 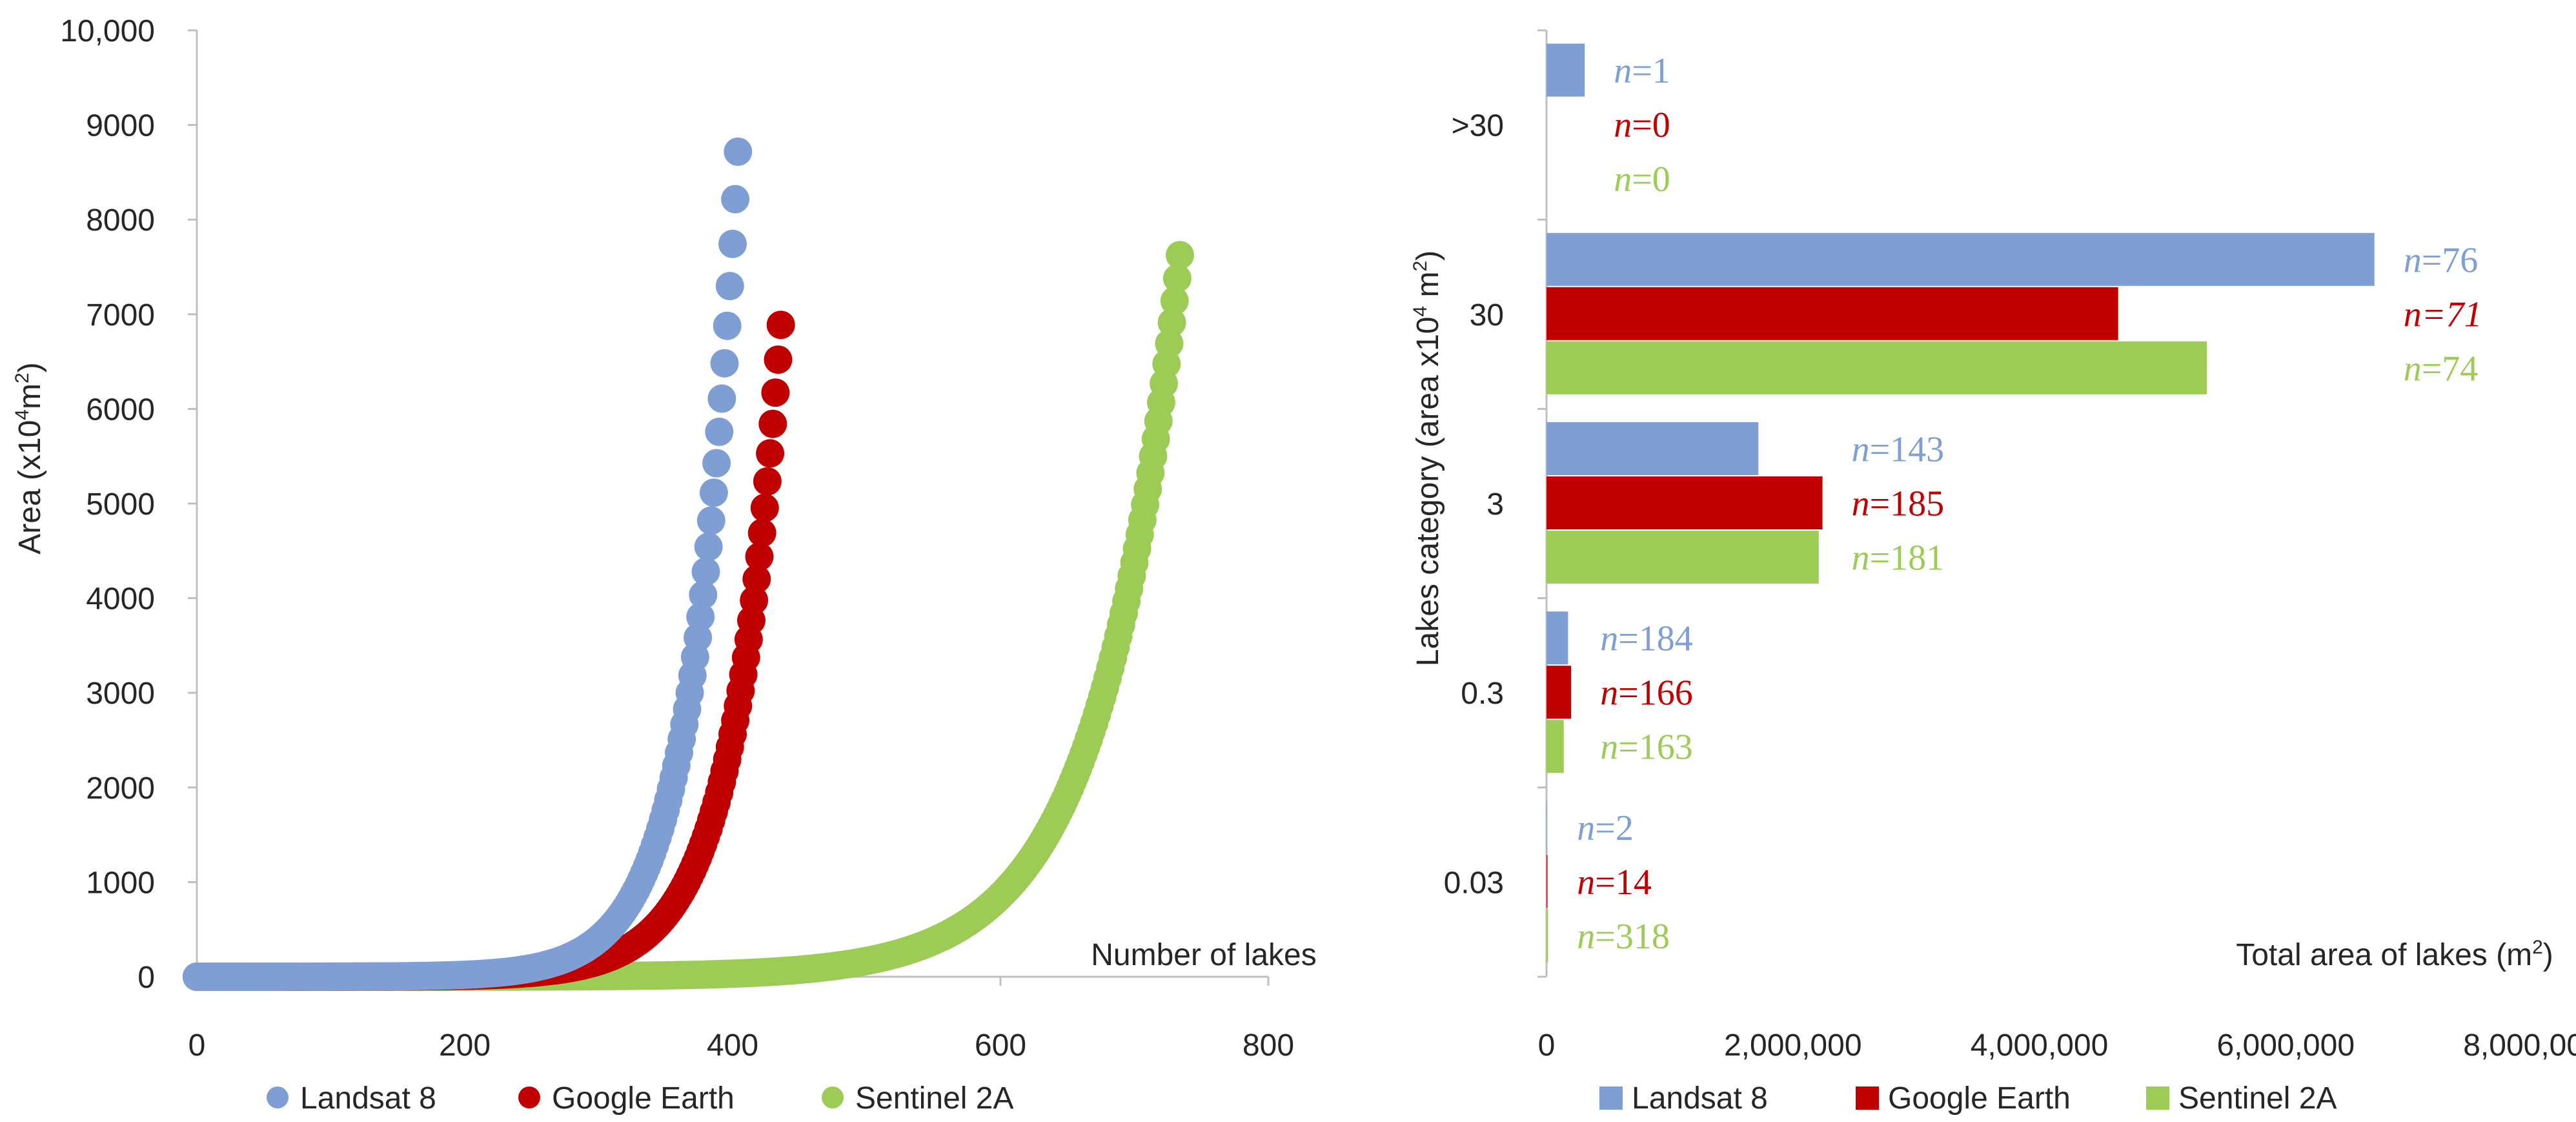 I want to click on n-label: n=184, so click(x=1646, y=639).